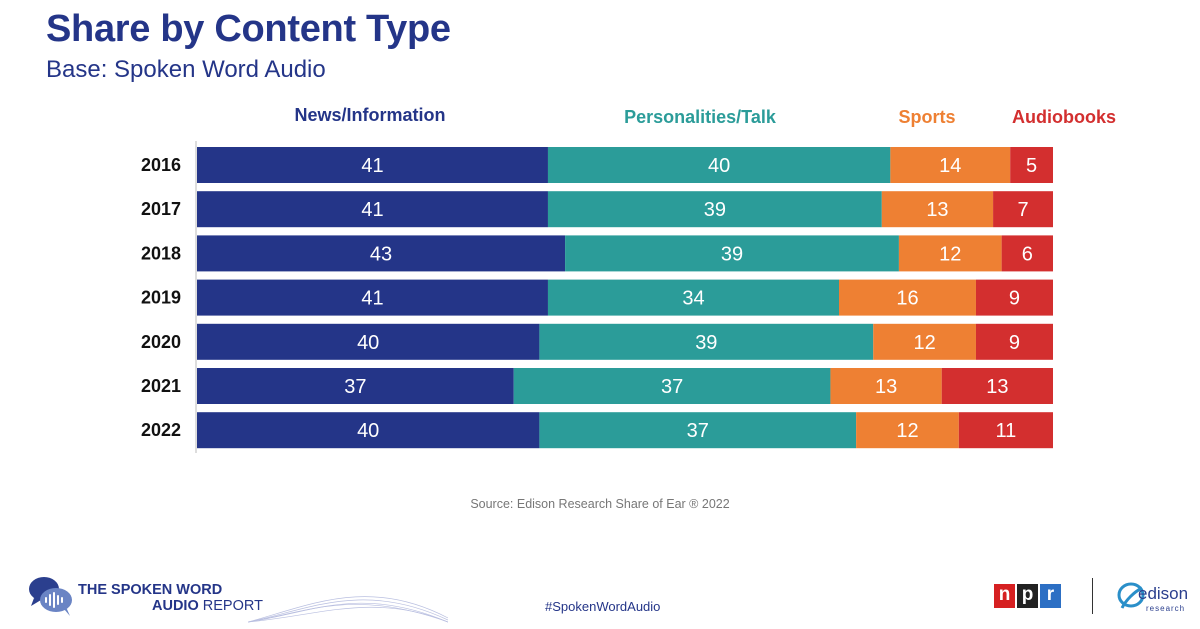 The image size is (1200, 629). I want to click on bar-2020-personalities-talk, so click(706, 341).